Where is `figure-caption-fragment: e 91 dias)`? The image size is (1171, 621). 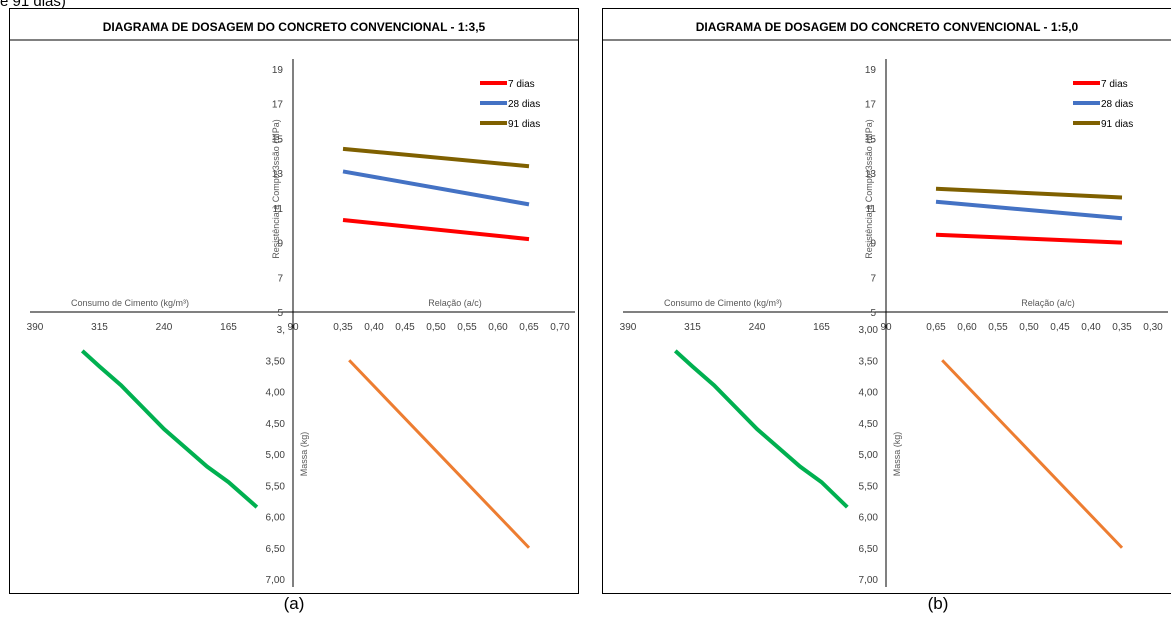
figure-caption-fragment: e 91 dias) is located at coordinates (33, 5).